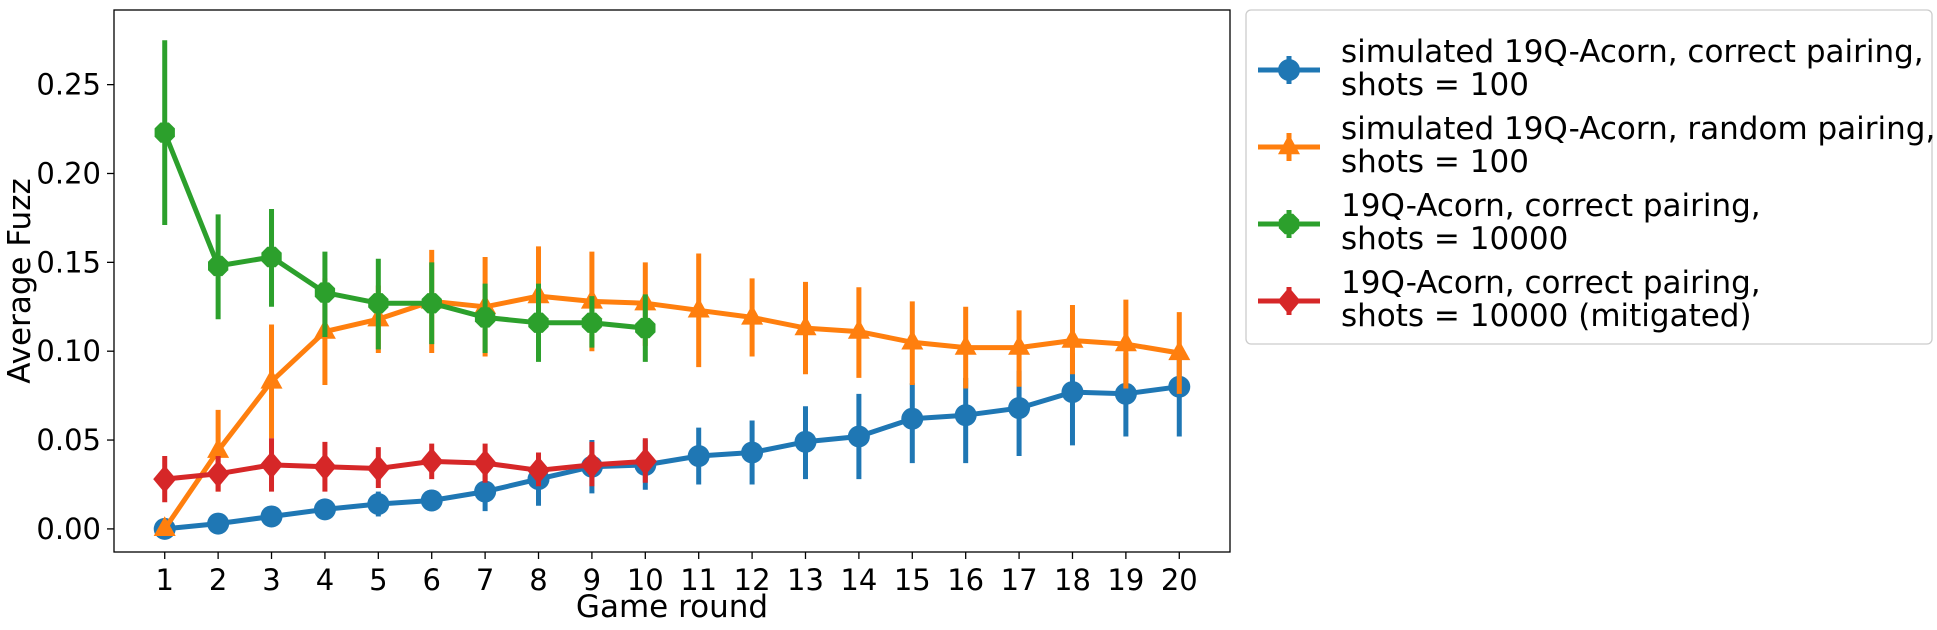 This screenshot has height=630, width=1937. I want to click on y-tick-label: 0.20, so click(68, 173).